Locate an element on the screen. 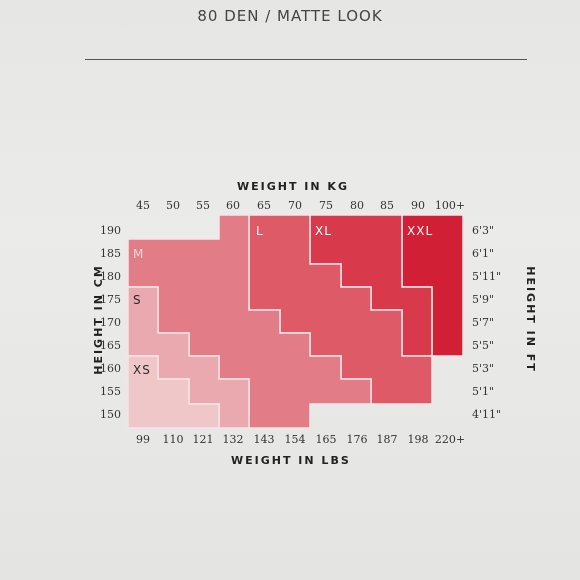  ft-tick-label: 5'3" is located at coordinates (483, 368).